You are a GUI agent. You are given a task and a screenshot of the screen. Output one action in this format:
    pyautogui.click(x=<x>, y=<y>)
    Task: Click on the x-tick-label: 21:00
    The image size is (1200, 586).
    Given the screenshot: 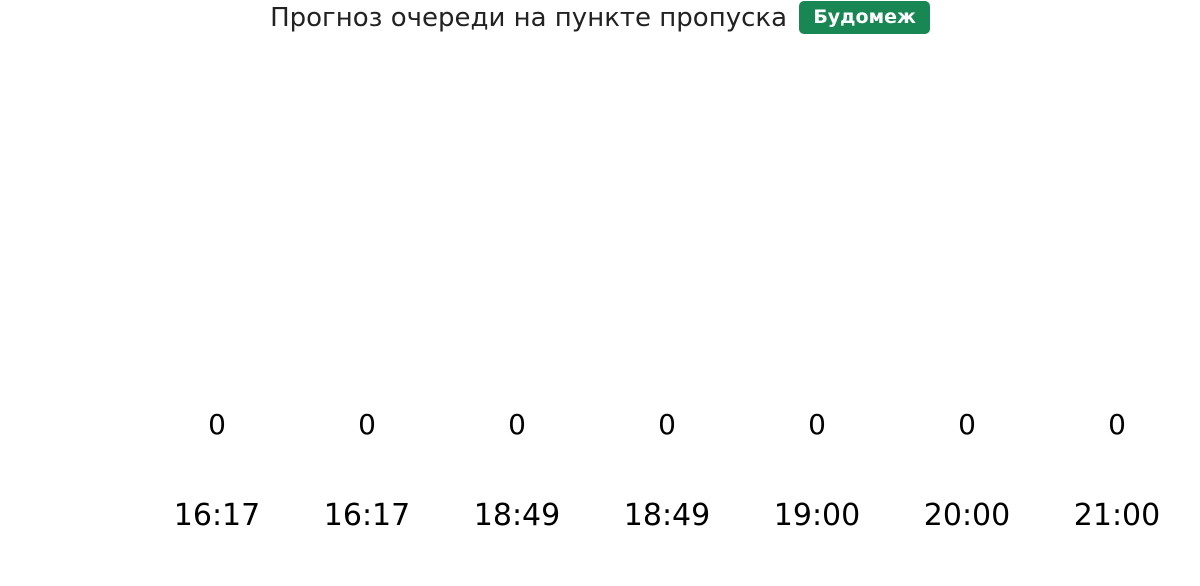 What is the action you would take?
    pyautogui.click(x=1117, y=515)
    